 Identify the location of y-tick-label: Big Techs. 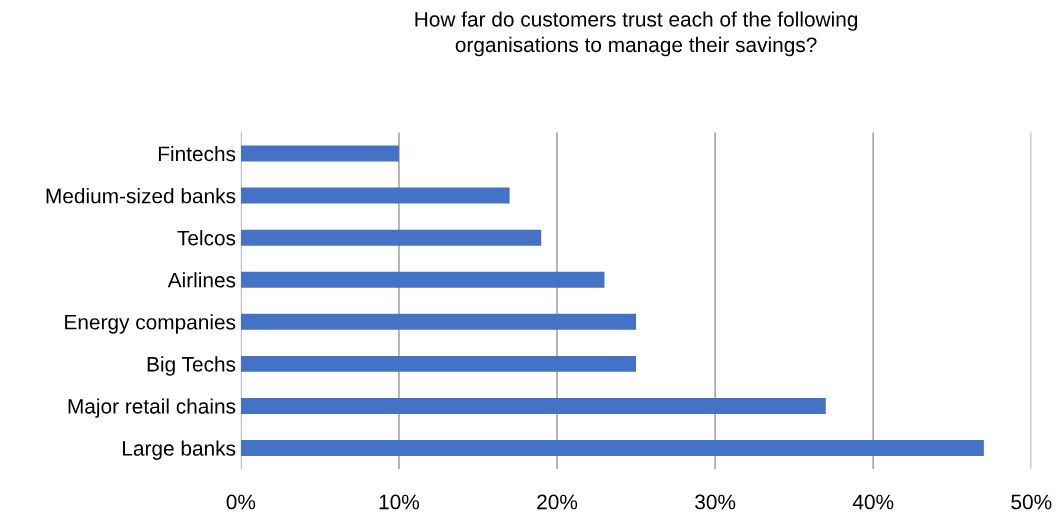
(191, 366).